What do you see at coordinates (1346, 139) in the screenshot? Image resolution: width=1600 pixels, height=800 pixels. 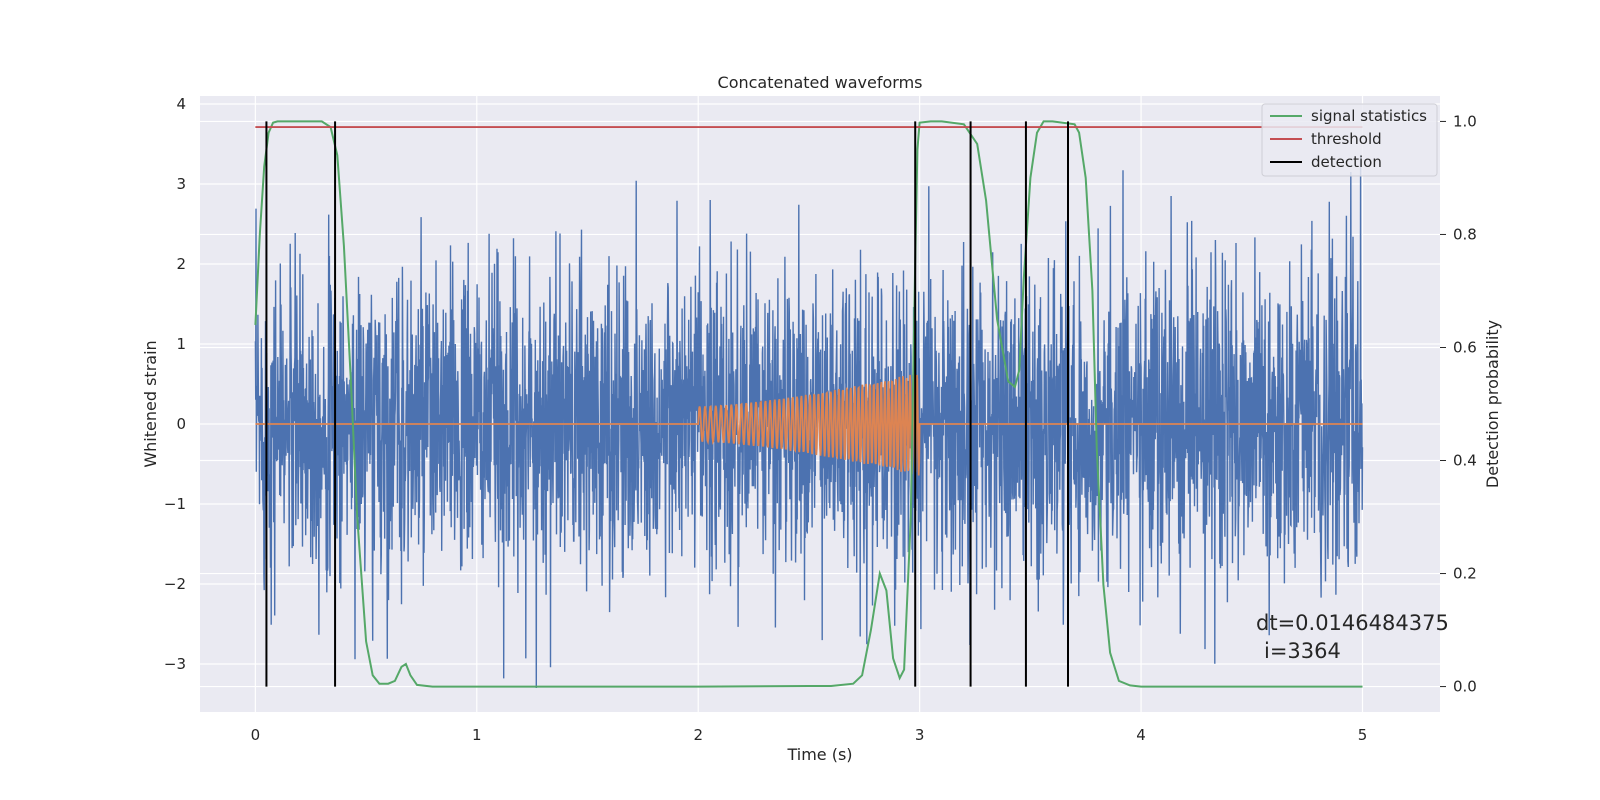 I see `legend-label-threshold: threshold` at bounding box center [1346, 139].